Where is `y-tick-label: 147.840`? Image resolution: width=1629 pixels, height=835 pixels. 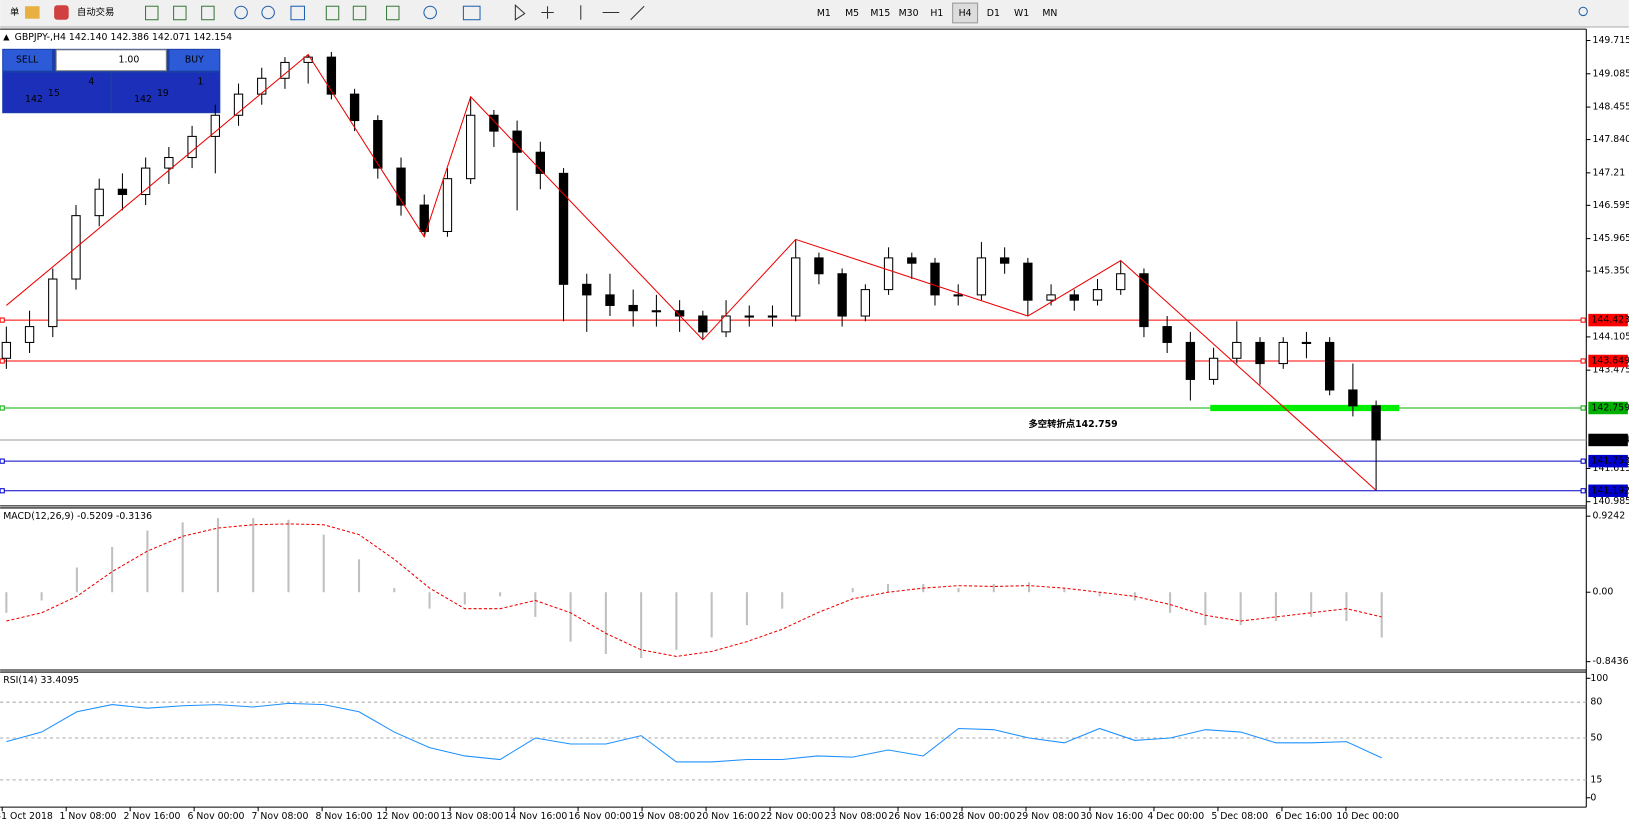 y-tick-label: 147.840 is located at coordinates (1611, 139).